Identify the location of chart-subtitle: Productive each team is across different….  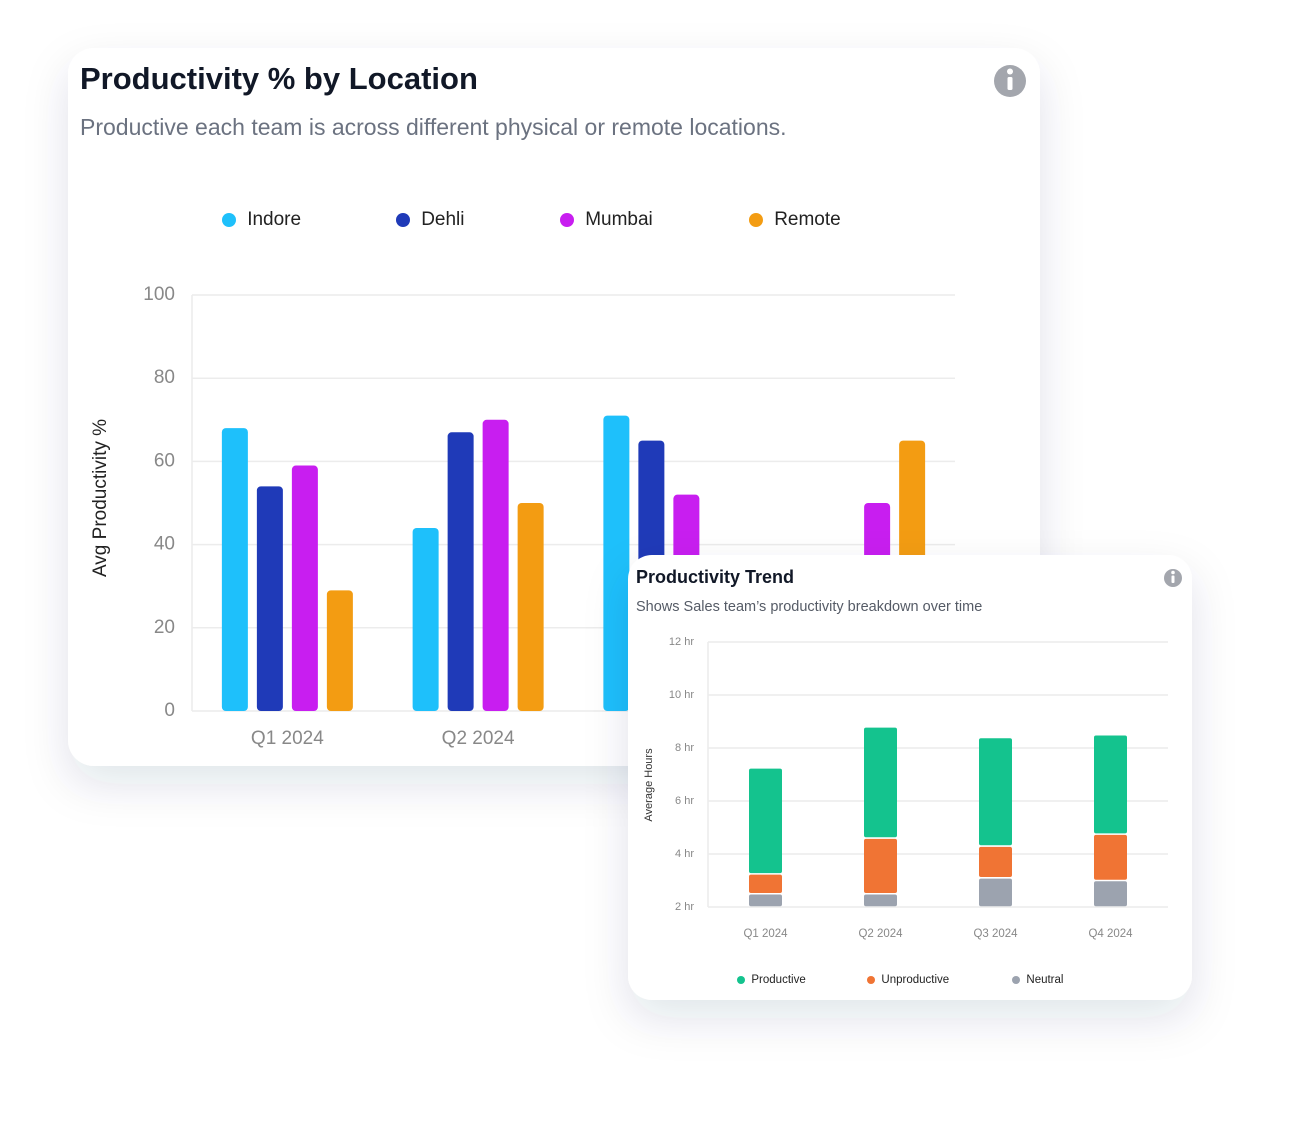
(433, 127).